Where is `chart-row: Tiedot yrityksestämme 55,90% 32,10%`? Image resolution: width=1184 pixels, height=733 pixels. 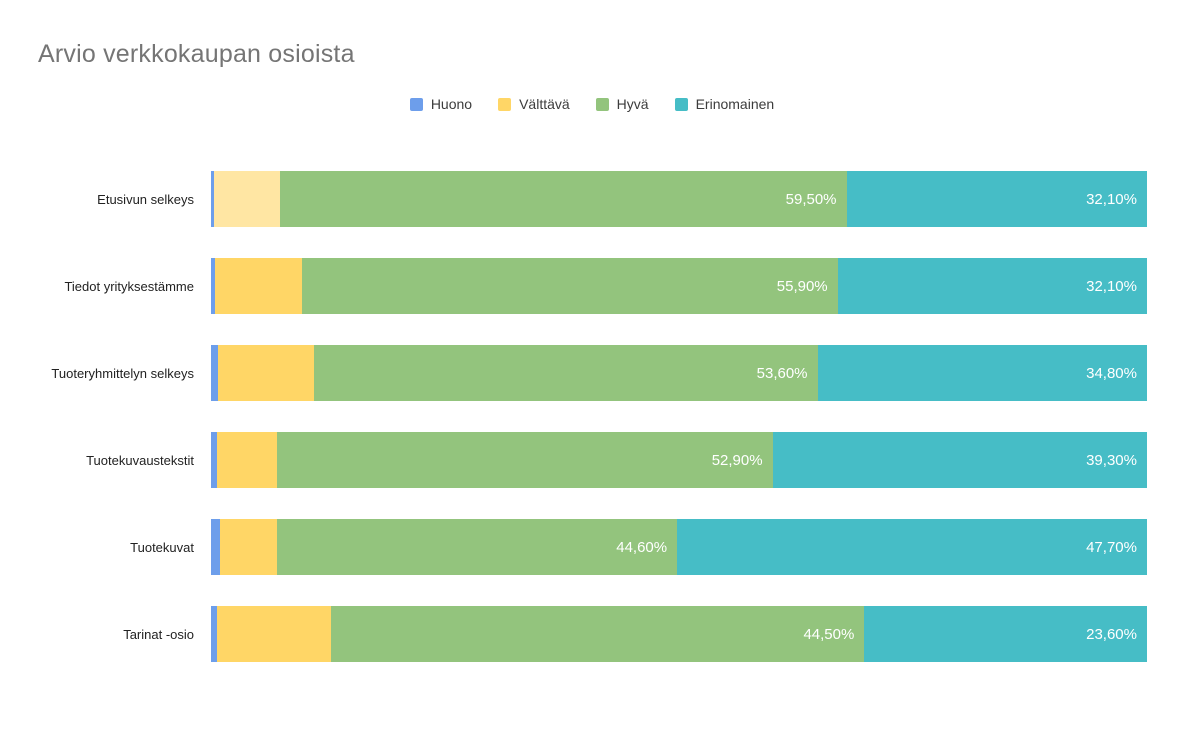
chart-row: Tiedot yrityksestämme 55,90% 32,10% is located at coordinates (573, 286).